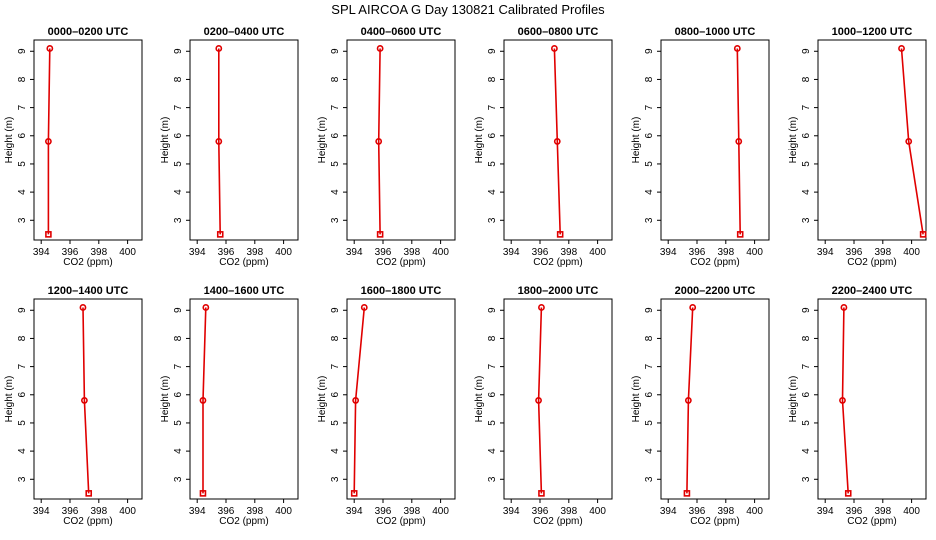  Describe the element at coordinates (558, 32) in the screenshot. I see `panel-title: 0600–0800 UTC` at that location.